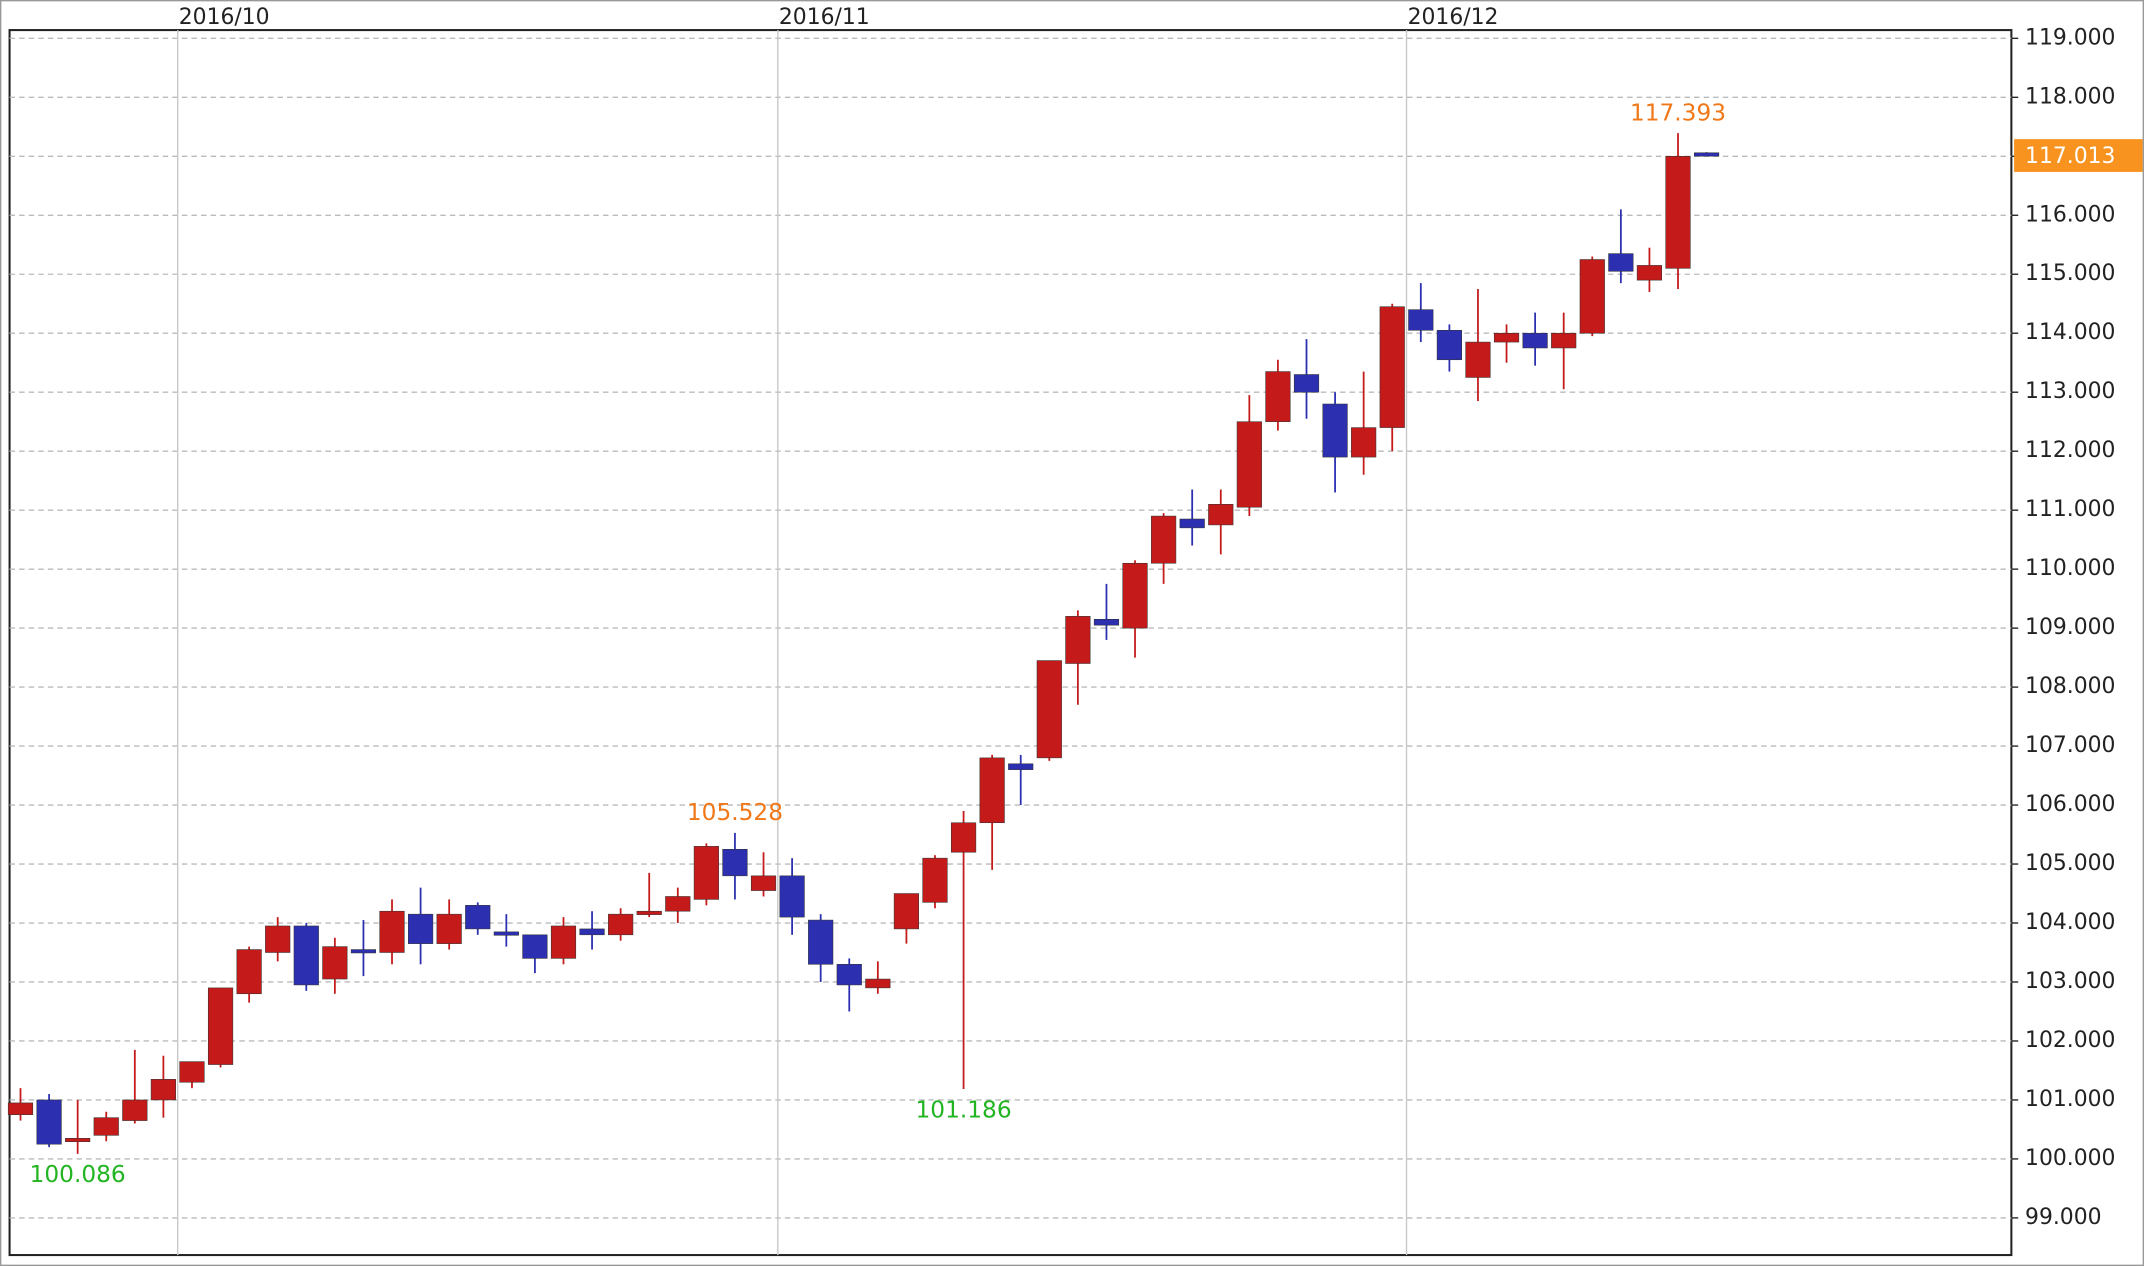 This screenshot has width=2144, height=1266. What do you see at coordinates (2070, 450) in the screenshot?
I see `y-tick-label: 112.000` at bounding box center [2070, 450].